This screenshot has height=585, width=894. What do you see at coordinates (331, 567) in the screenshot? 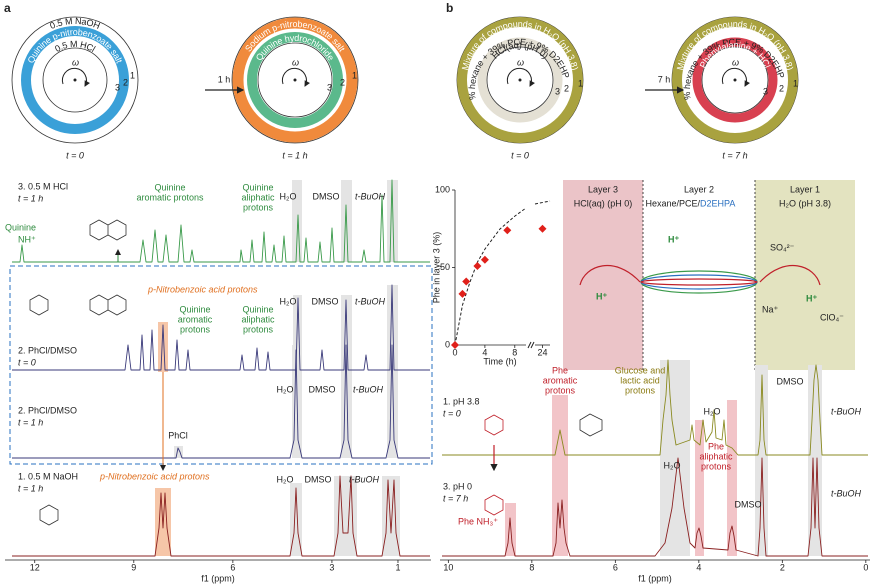
I see `x-tick-label: 3` at bounding box center [331, 567].